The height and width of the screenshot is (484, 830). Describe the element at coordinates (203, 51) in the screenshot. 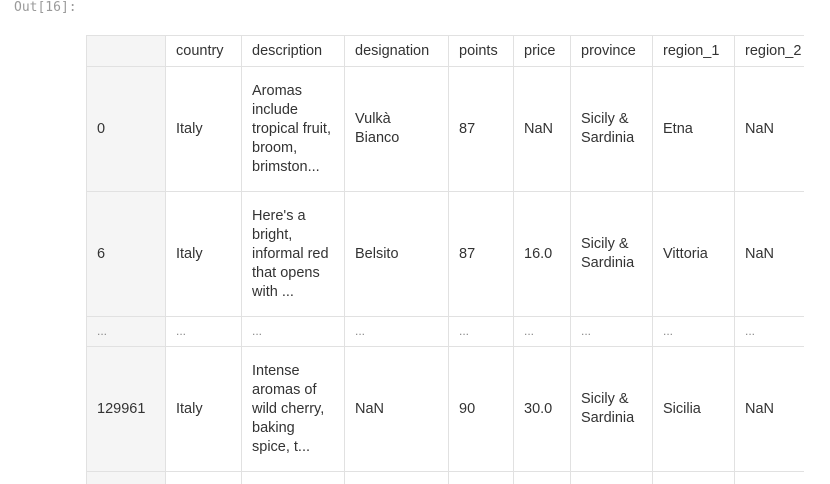

I see `column-header-country: country` at that location.